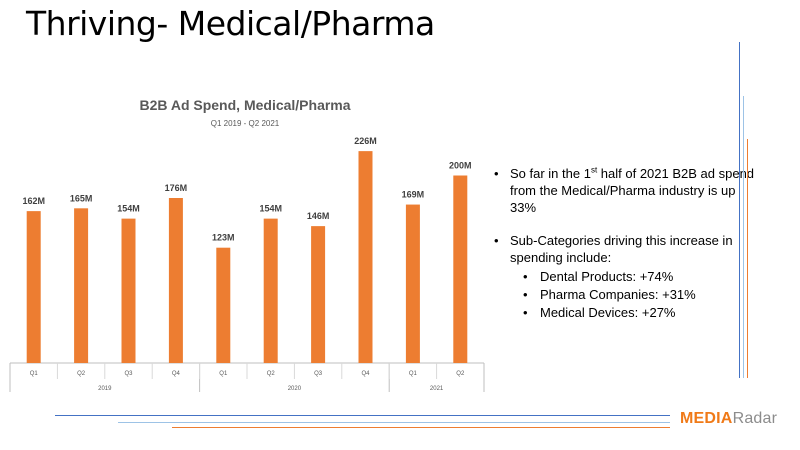  Describe the element at coordinates (747, 258) in the screenshot. I see `decor-line-orange` at that location.